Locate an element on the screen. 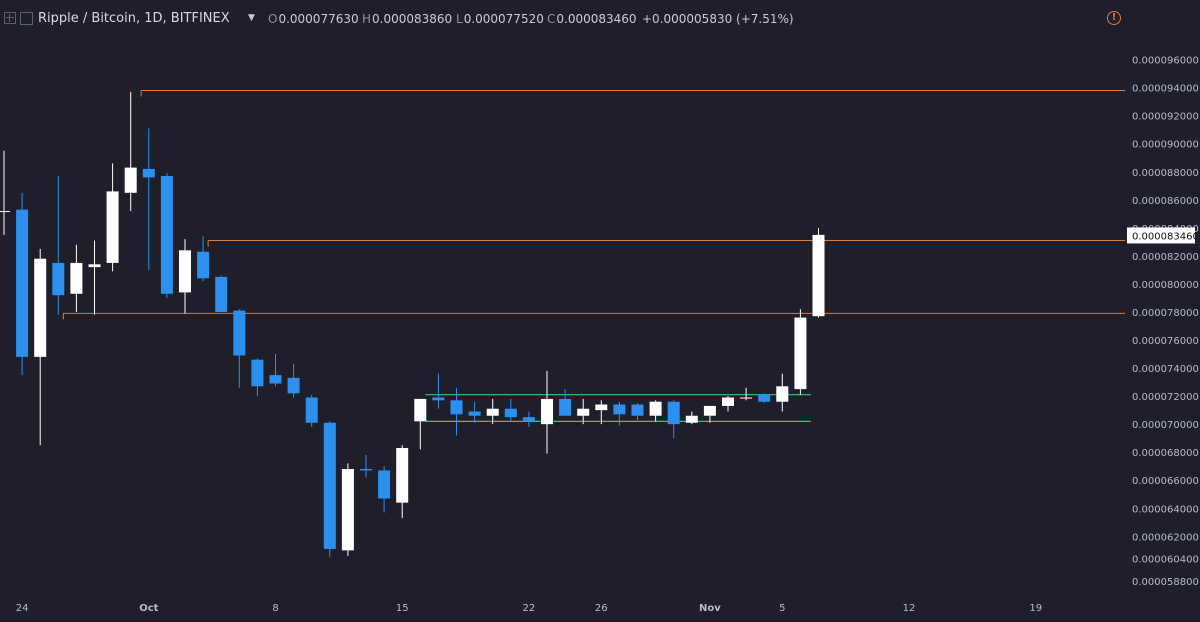 This screenshot has width=1200, height=622. price-tick-label: 0.000066000 is located at coordinates (1165, 481).